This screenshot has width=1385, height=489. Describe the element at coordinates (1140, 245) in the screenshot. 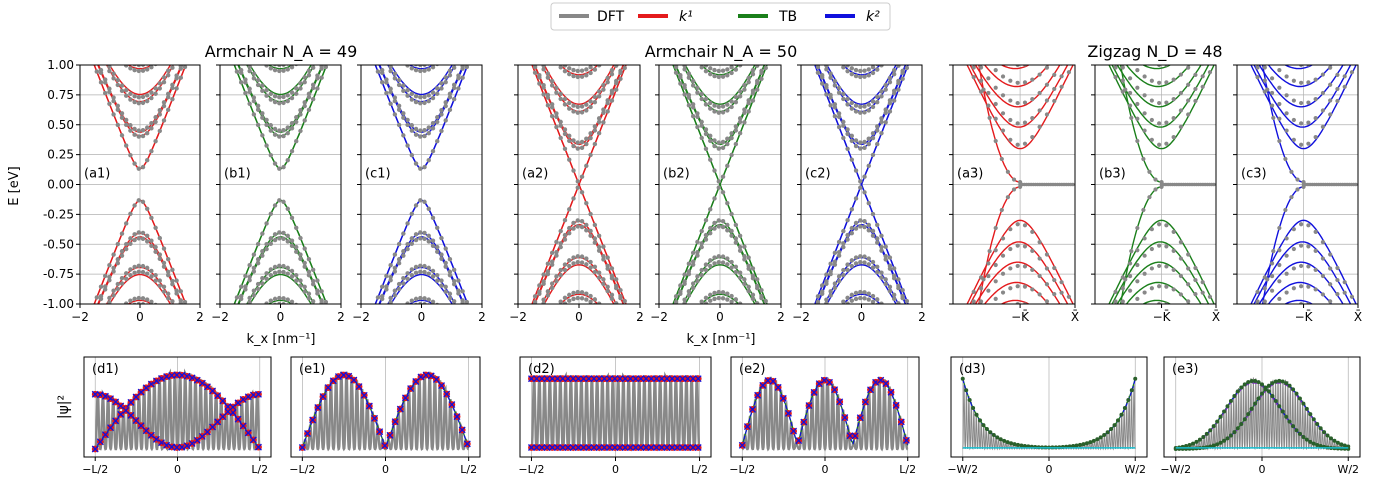

I see `edge-branch-line` at that location.